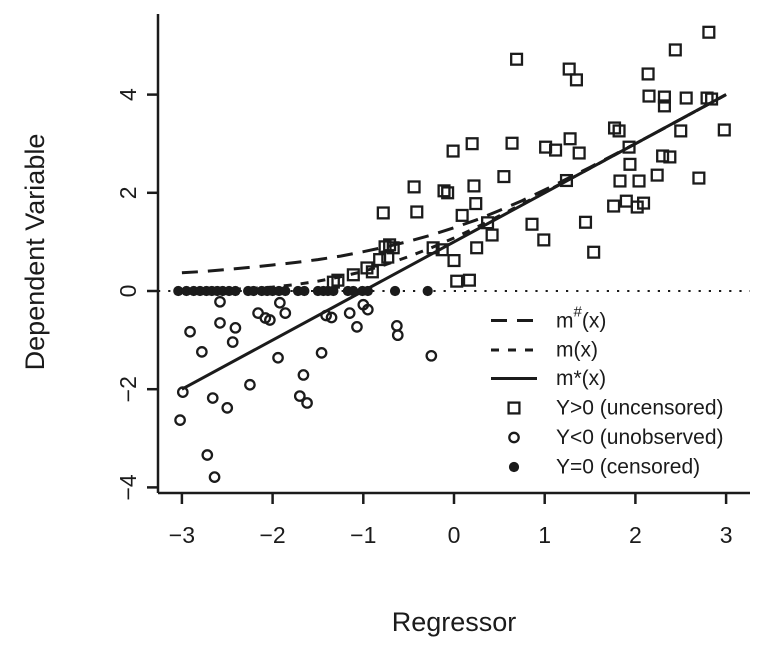 This screenshot has width=758, height=648. Describe the element at coordinates (136, 294) in the screenshot. I see `y-axis-ticks: −4 −2 0 2 4` at that location.